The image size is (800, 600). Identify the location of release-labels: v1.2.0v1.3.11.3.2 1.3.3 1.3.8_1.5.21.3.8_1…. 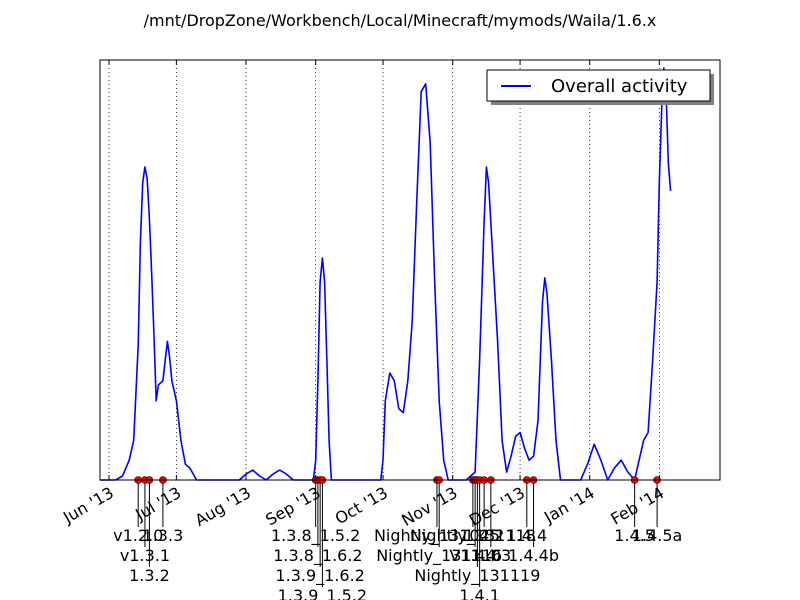
(397, 563).